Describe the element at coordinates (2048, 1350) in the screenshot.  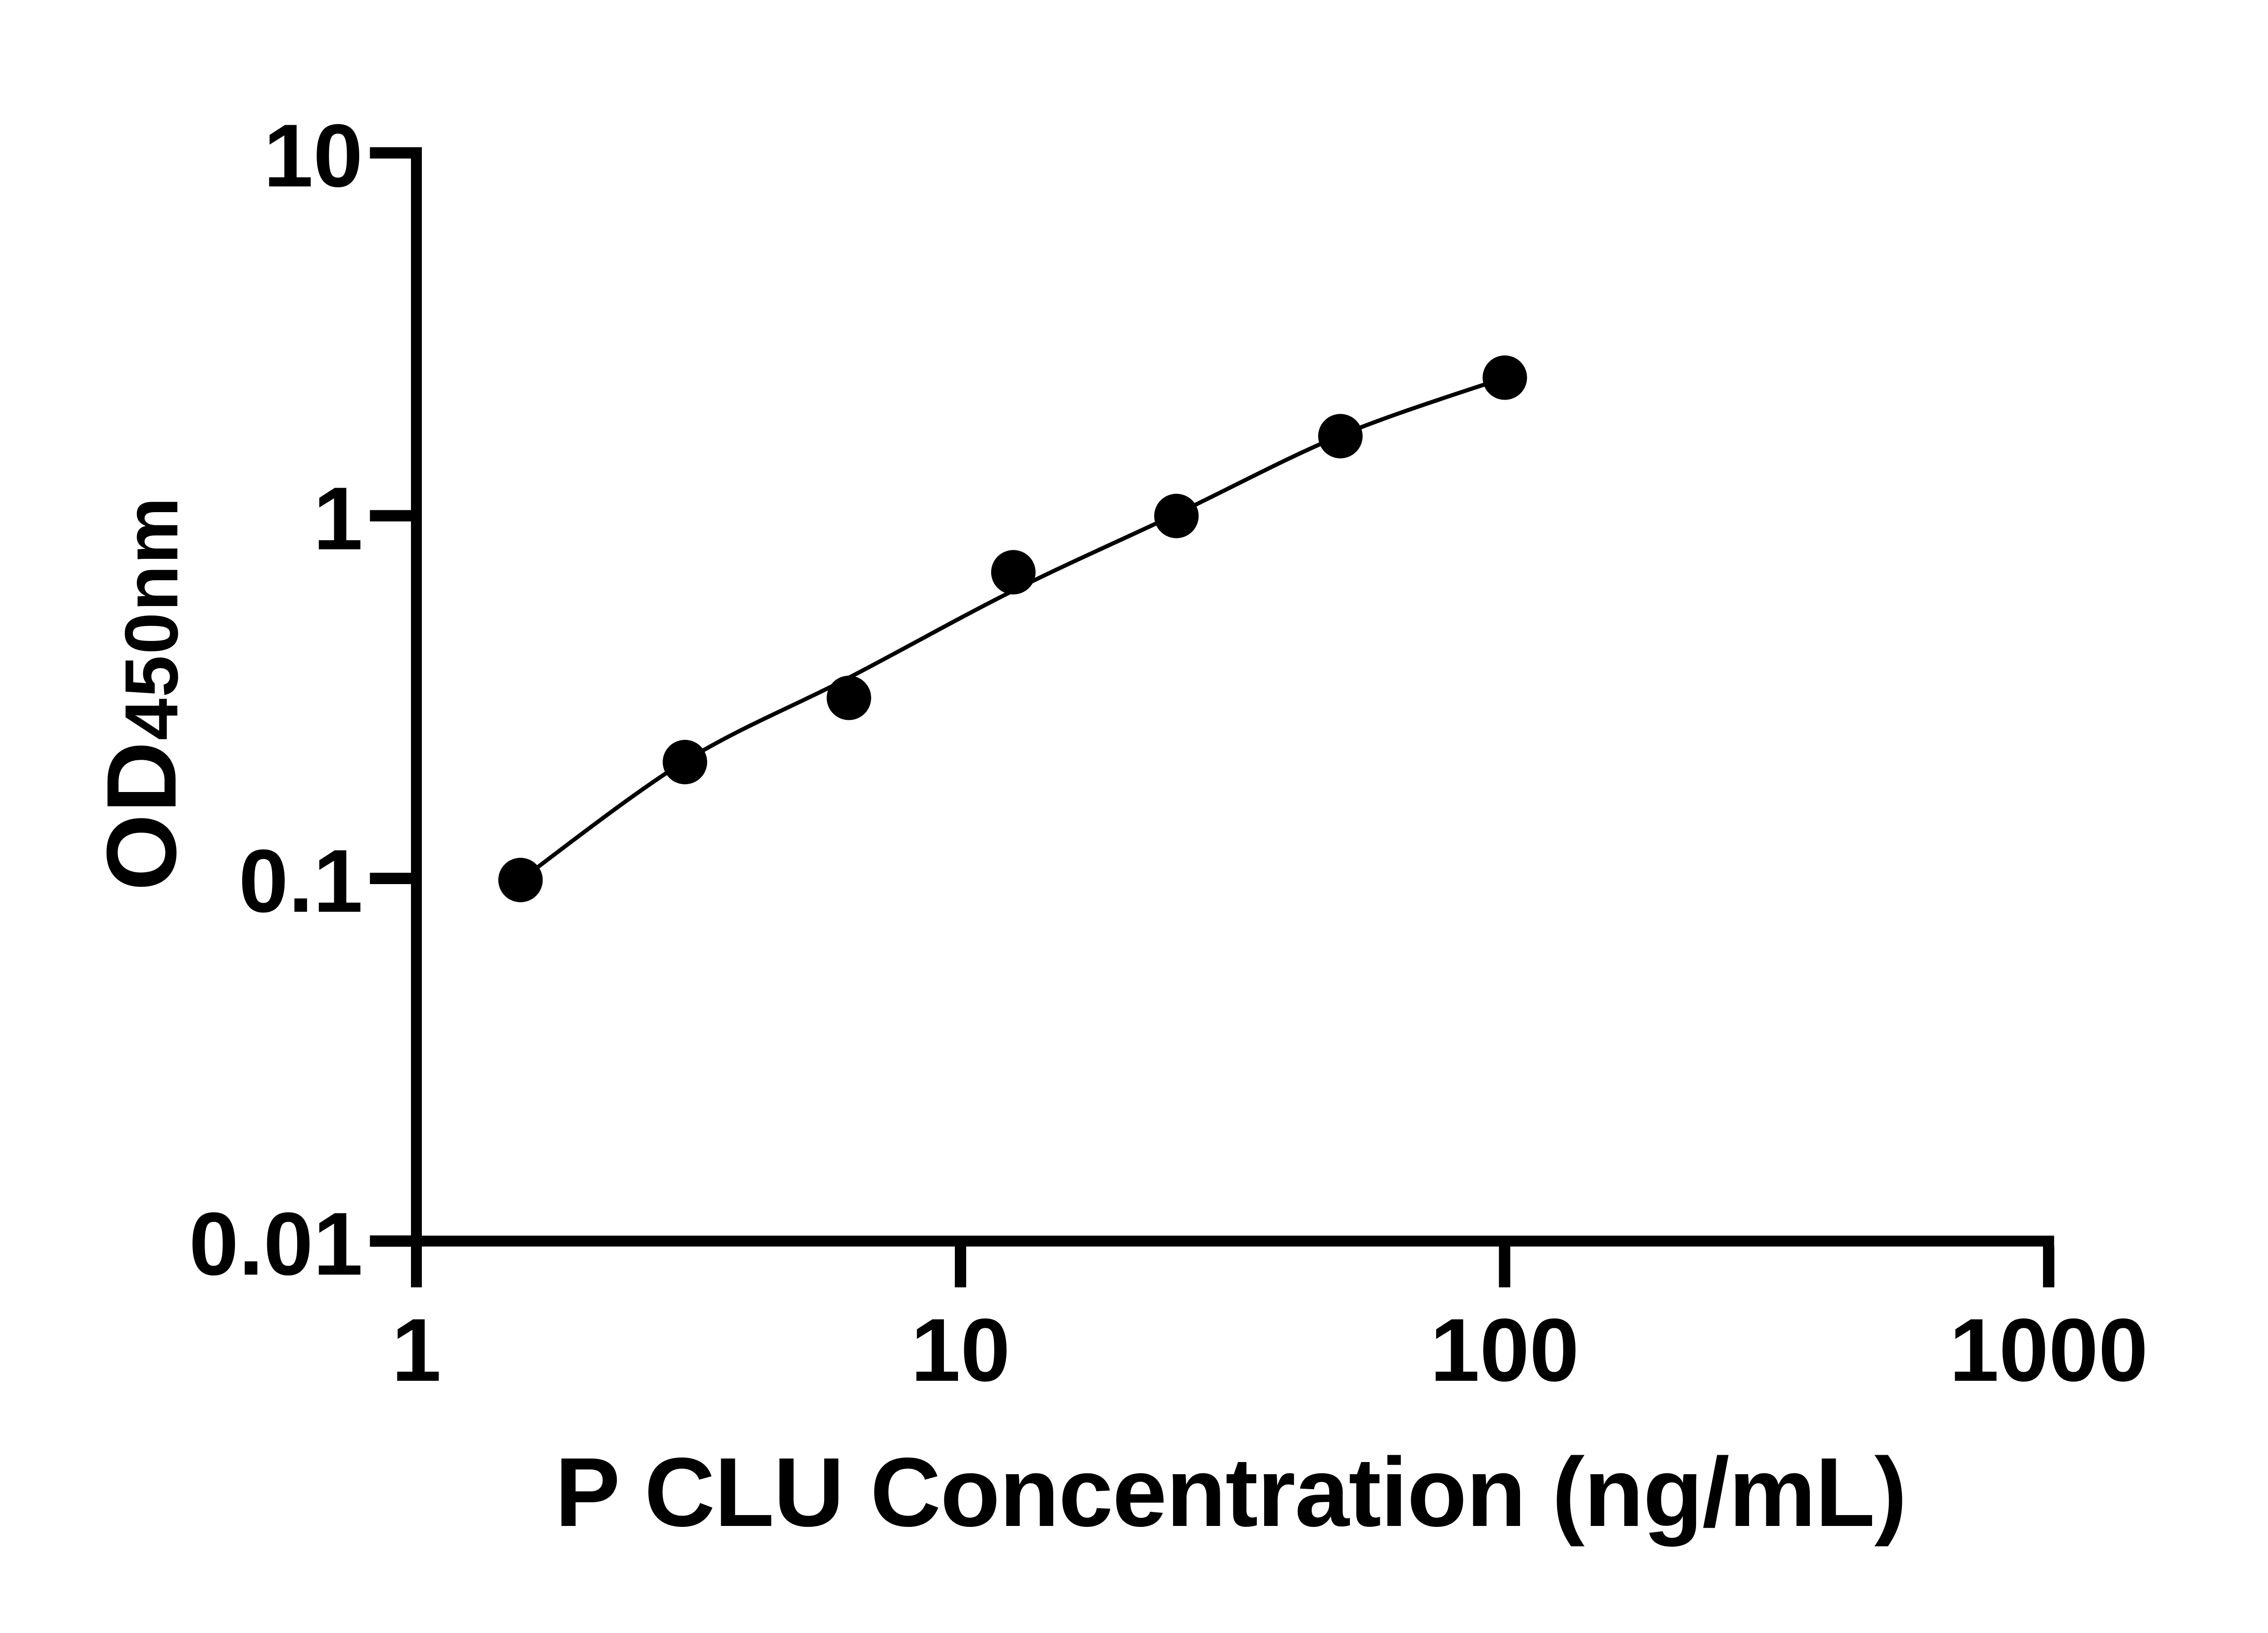
I see `svg-text: 1000` at that location.